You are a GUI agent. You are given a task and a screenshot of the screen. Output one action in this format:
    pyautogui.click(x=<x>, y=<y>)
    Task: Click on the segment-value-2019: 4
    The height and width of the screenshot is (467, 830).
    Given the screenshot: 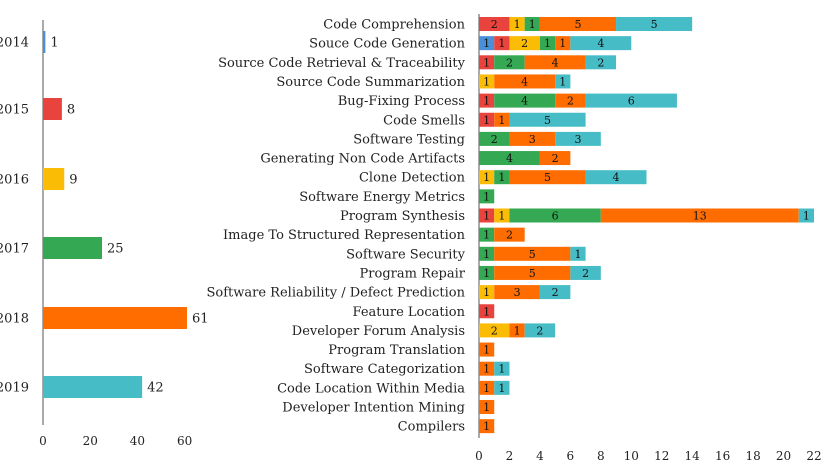 What is the action you would take?
    pyautogui.click(x=616, y=177)
    